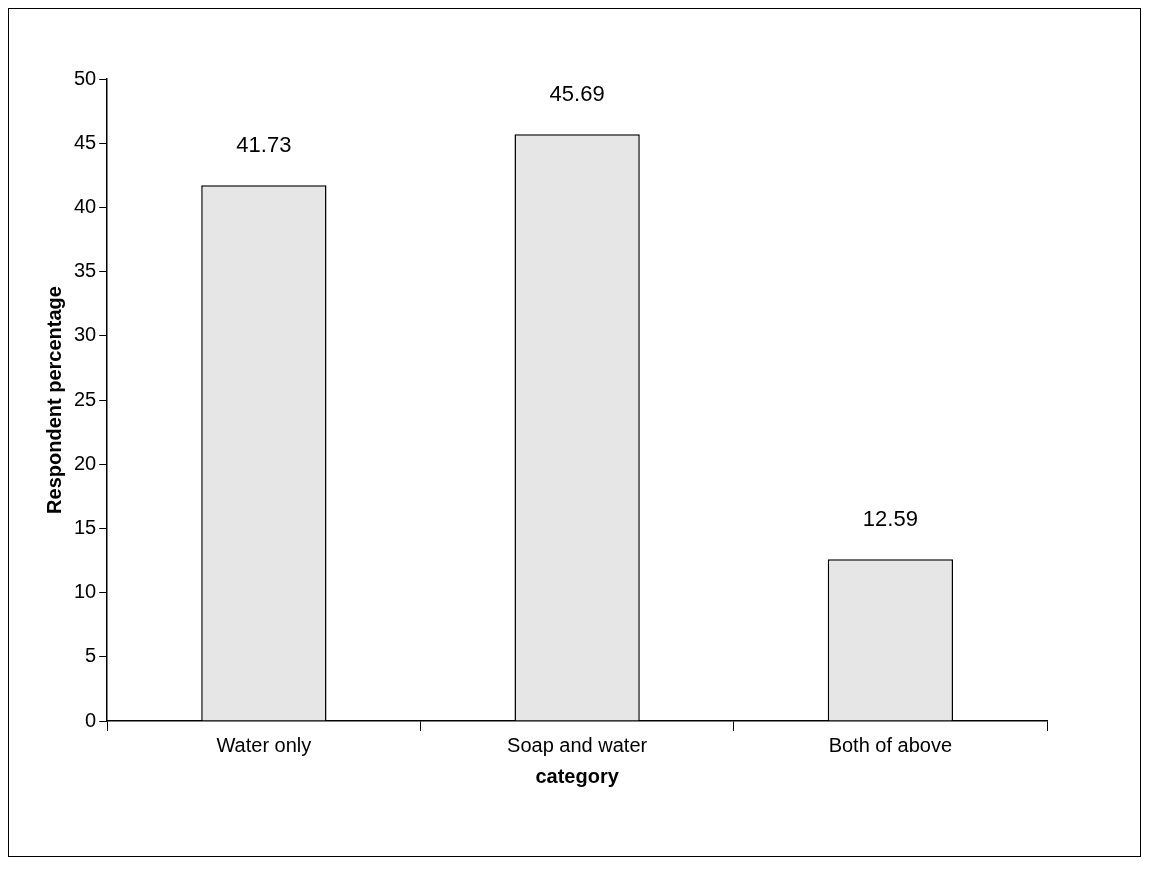 This screenshot has width=1151, height=869. What do you see at coordinates (85, 270) in the screenshot?
I see `y-tick-label: 35` at bounding box center [85, 270].